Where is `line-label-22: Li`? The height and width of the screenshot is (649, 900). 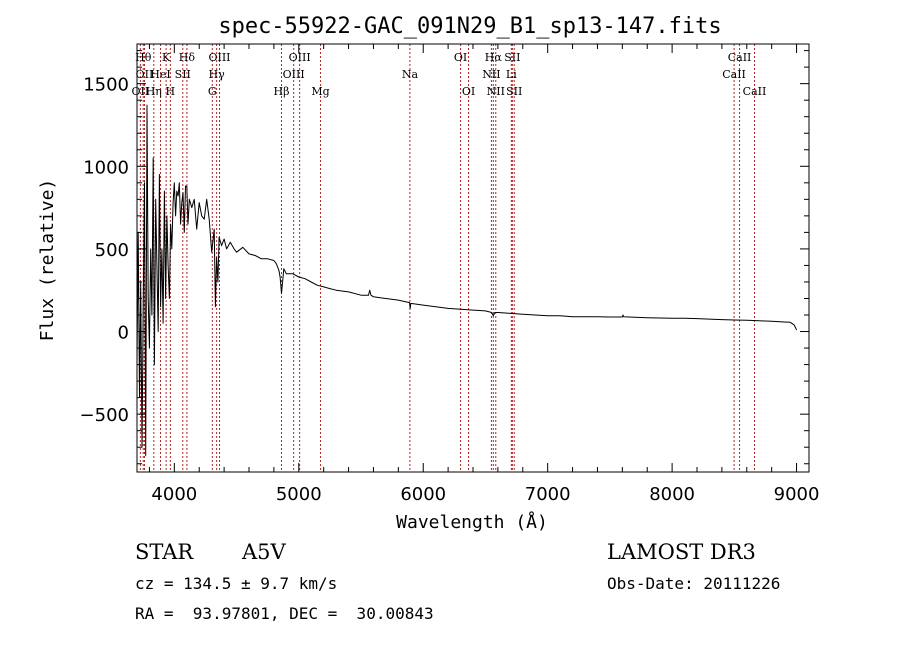
line-label-22: Li is located at coordinates (511, 74).